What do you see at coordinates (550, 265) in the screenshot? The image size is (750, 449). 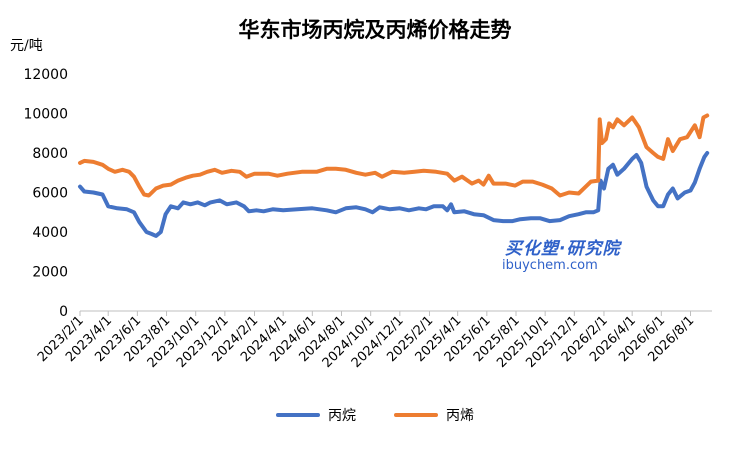 I see `watermark-site: ibuychem.com` at bounding box center [550, 265].